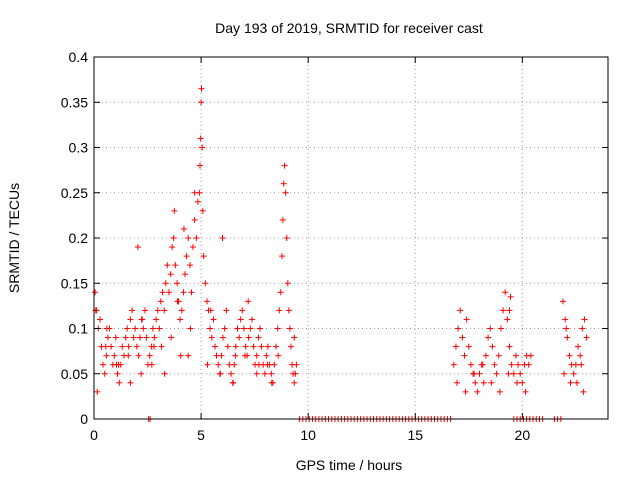 The height and width of the screenshot is (480, 640). What do you see at coordinates (14, 238) in the screenshot?
I see `y-axis-label: SRMTID / TECUs` at bounding box center [14, 238].